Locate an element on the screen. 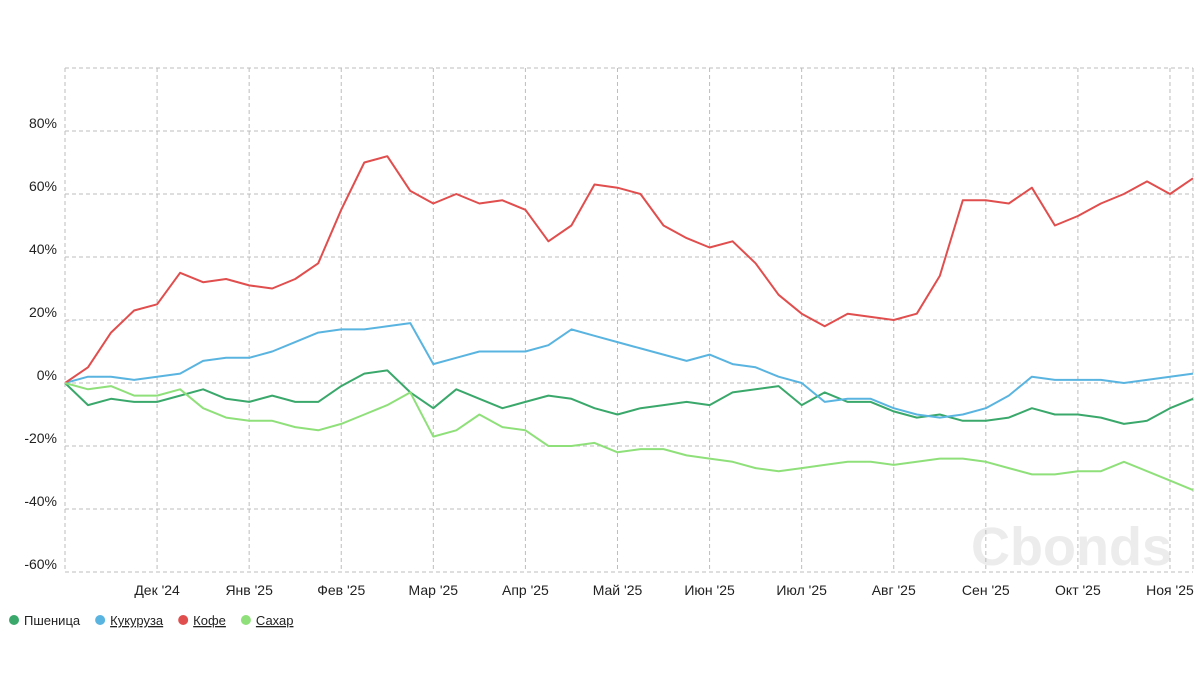 The width and height of the screenshot is (1203, 673). y-tick-label: 20% is located at coordinates (43, 312).